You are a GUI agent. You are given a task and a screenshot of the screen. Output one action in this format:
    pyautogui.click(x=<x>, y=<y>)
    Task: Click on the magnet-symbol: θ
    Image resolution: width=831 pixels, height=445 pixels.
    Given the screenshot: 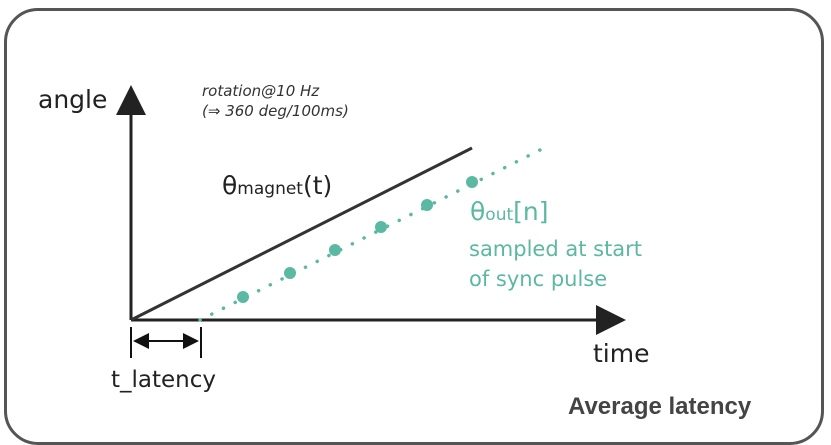 What is the action you would take?
    pyautogui.click(x=229, y=185)
    